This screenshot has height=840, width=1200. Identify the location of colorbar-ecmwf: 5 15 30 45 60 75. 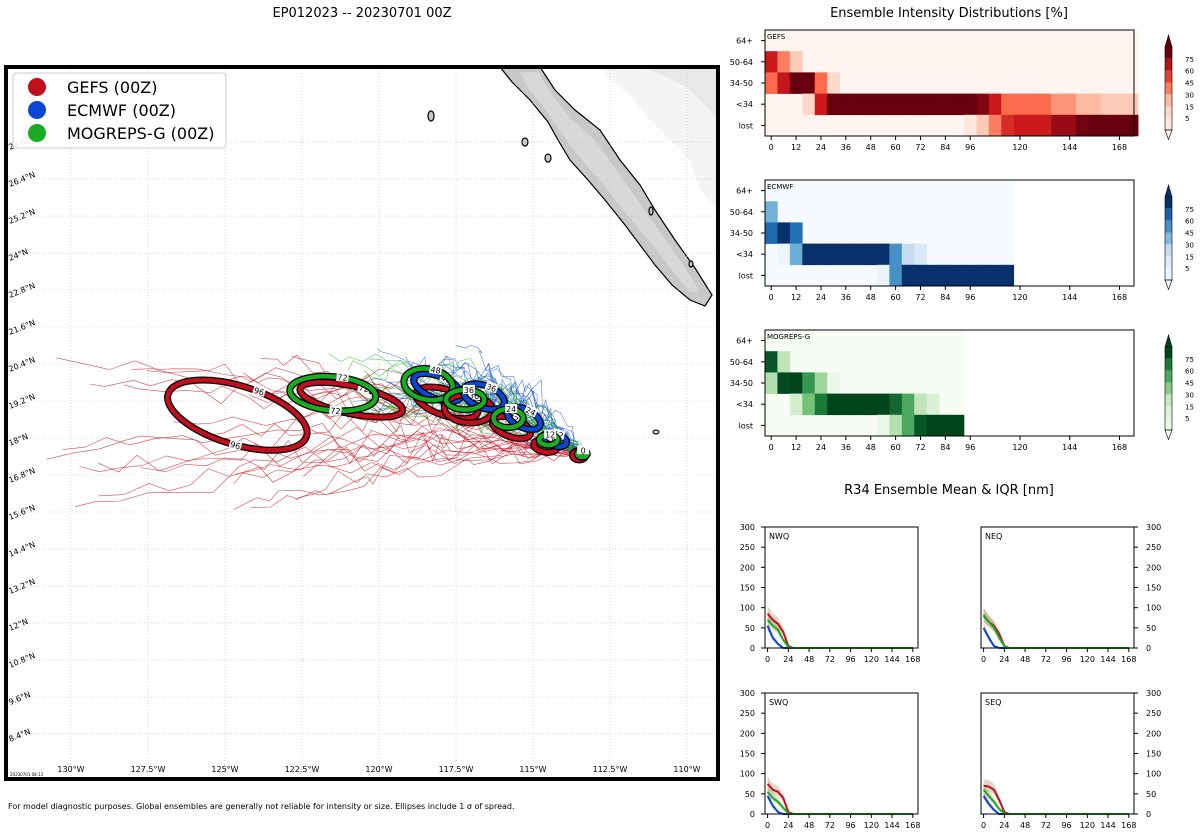
(1179, 237).